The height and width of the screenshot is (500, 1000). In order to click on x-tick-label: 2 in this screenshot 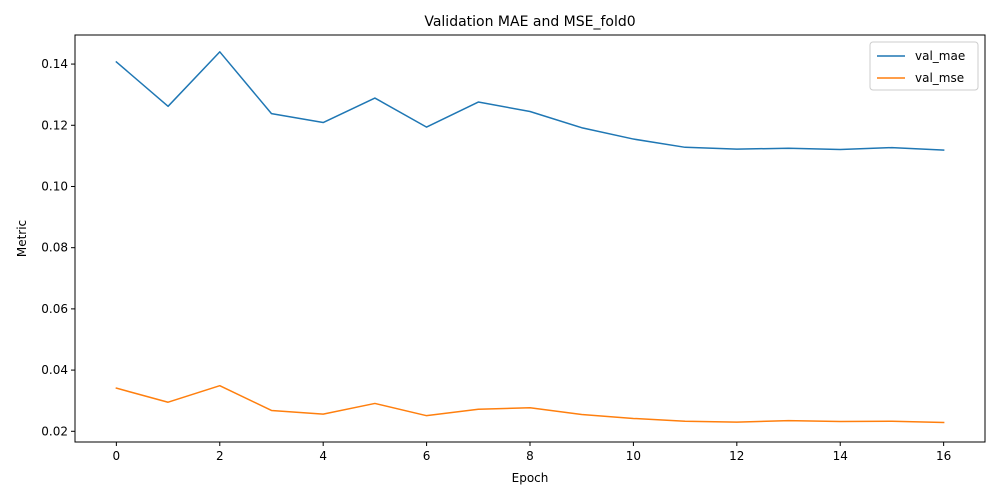, I will do `click(220, 456)`.